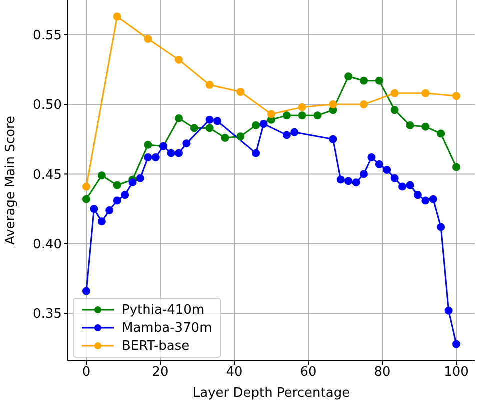 The width and height of the screenshot is (479, 405). Describe the element at coordinates (160, 372) in the screenshot. I see `x-tick-label: 20` at that location.